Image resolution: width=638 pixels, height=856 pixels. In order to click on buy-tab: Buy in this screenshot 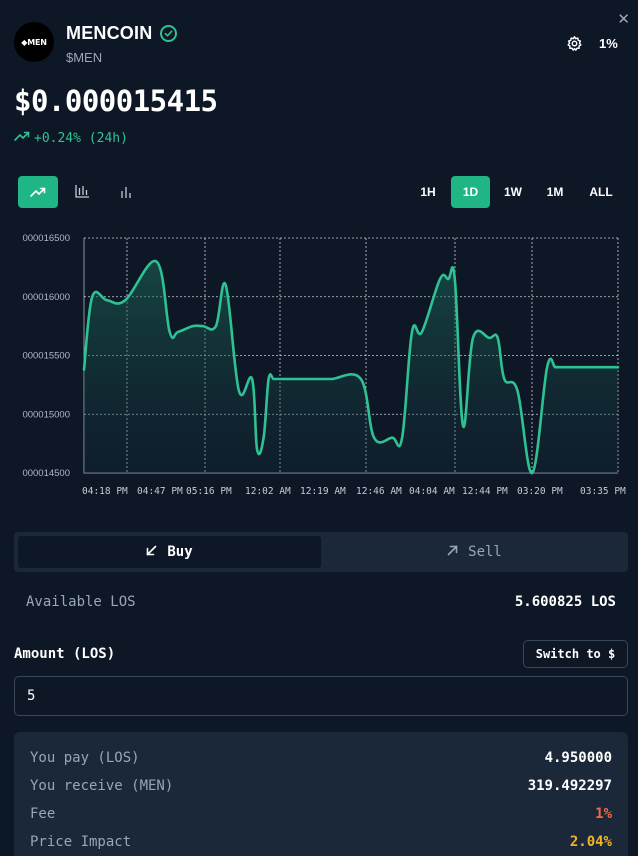, I will do `click(169, 552)`.